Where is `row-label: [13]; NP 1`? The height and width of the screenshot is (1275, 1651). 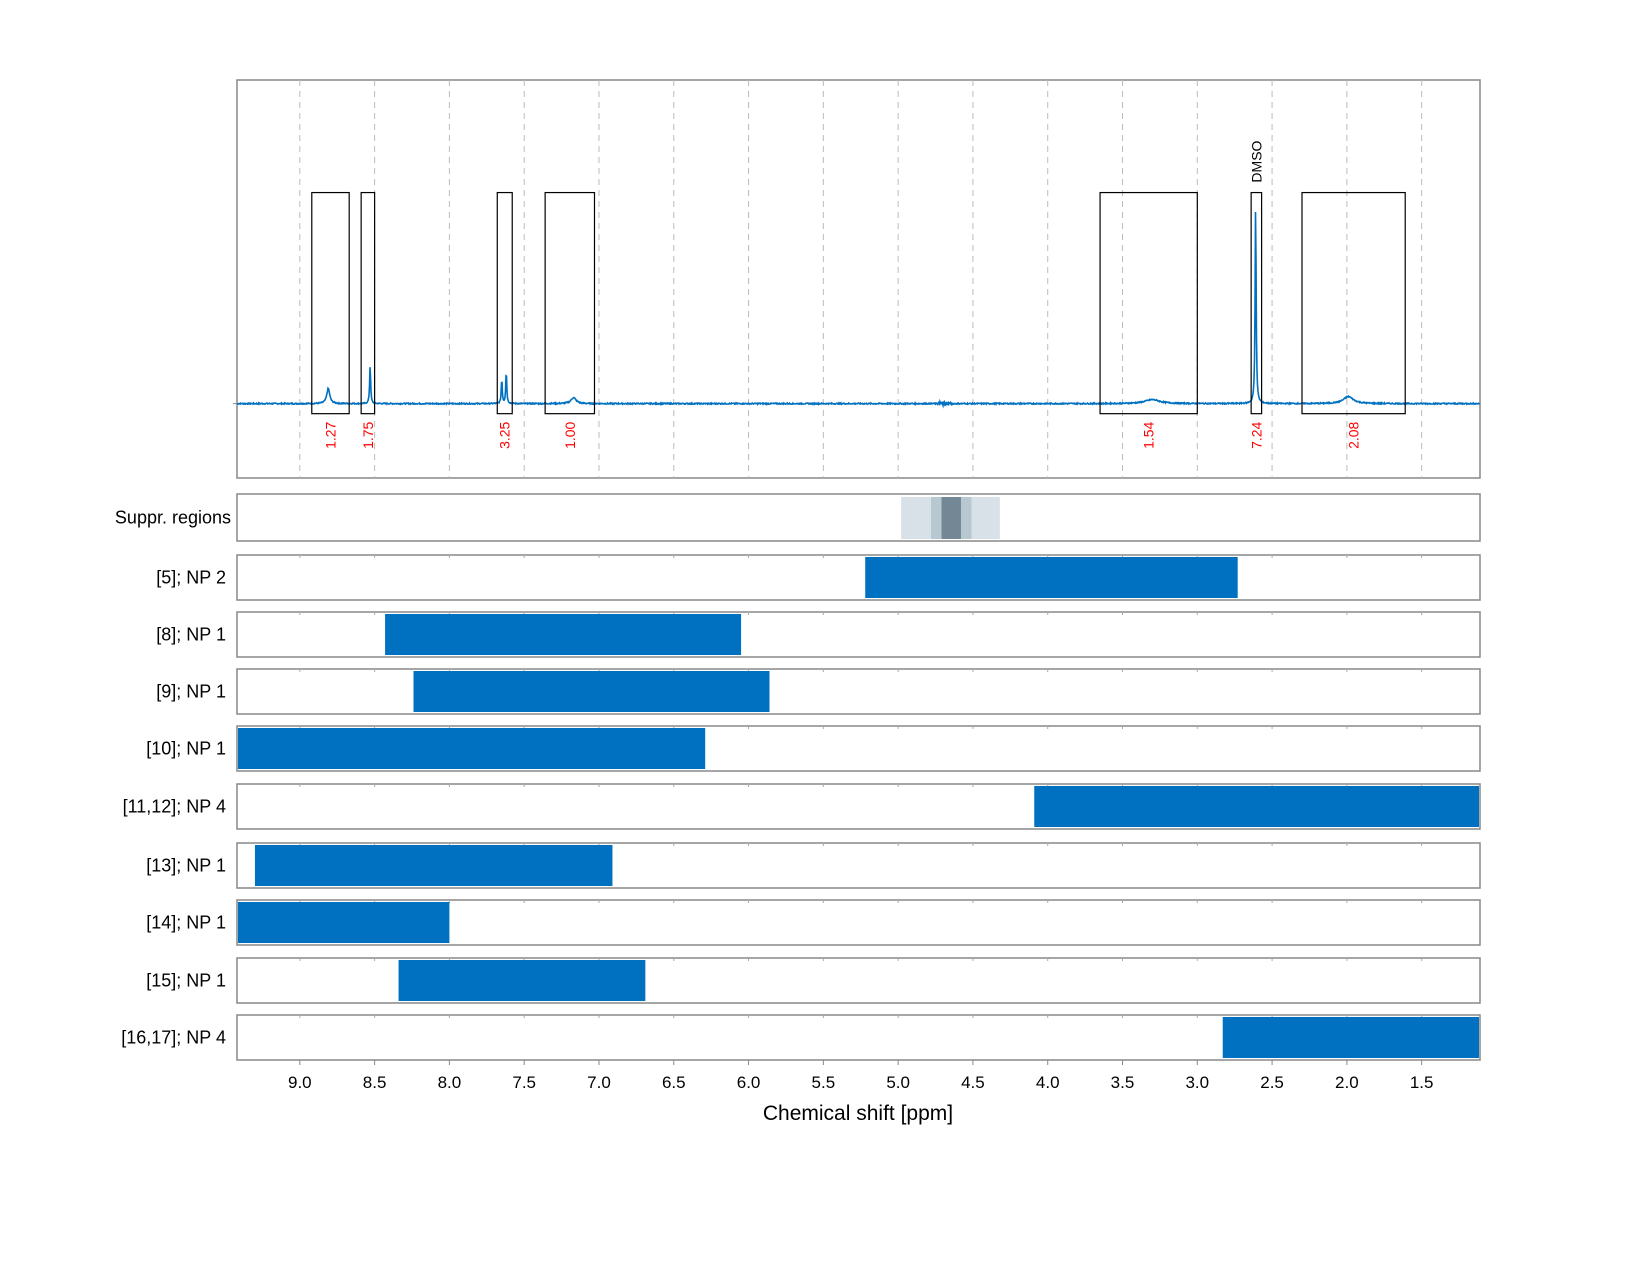 row-label: [13]; NP 1 is located at coordinates (186, 866).